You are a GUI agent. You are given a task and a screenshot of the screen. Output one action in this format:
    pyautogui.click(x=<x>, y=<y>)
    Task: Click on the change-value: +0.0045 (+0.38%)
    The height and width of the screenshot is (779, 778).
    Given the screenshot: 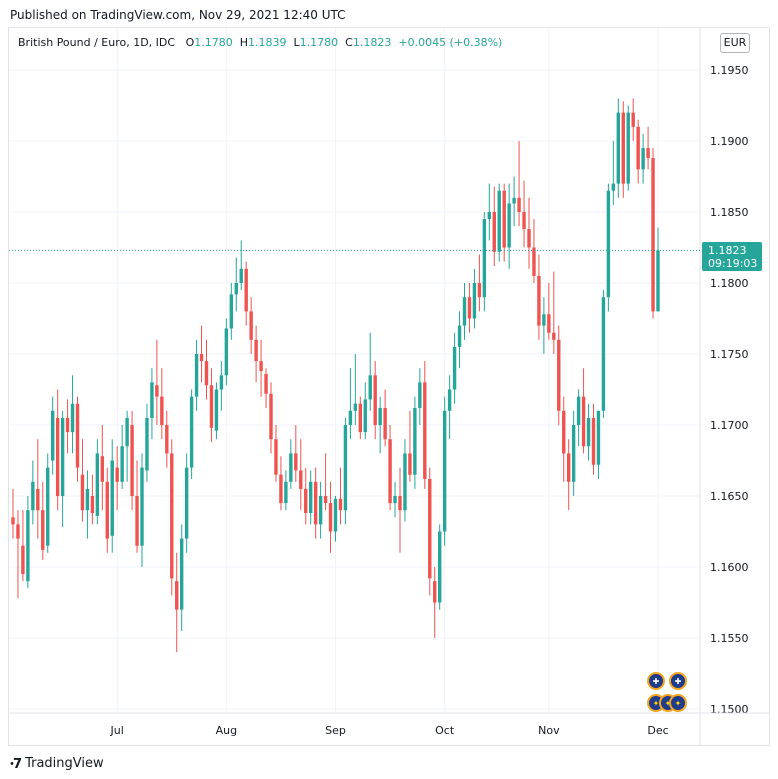 What is the action you would take?
    pyautogui.click(x=450, y=42)
    